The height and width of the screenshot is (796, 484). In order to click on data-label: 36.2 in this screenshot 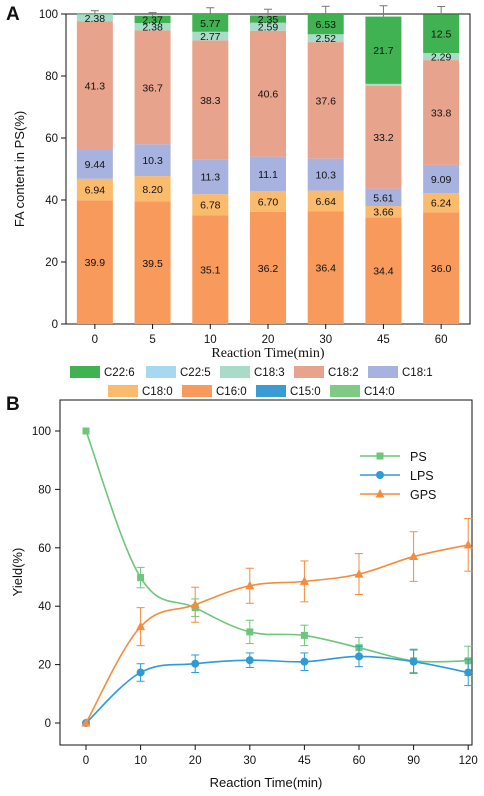, I will do `click(268, 269)`.